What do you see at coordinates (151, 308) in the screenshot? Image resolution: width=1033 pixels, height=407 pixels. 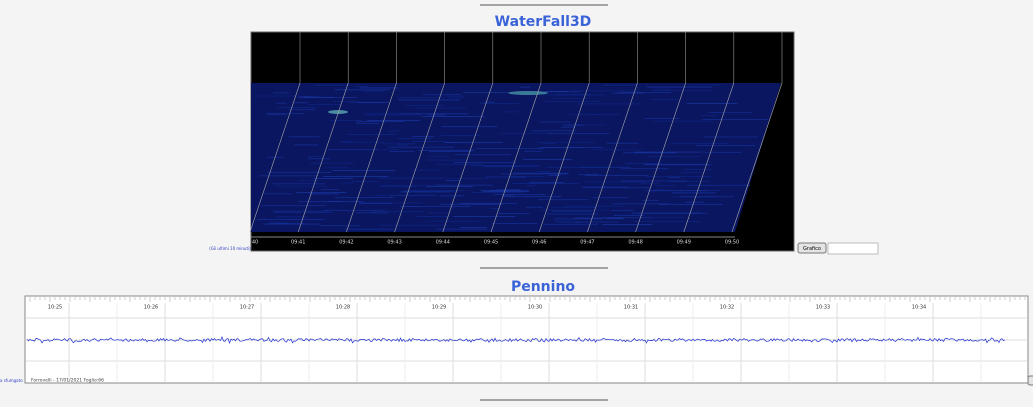 I see `pennino-time-label: 10:26` at bounding box center [151, 308].